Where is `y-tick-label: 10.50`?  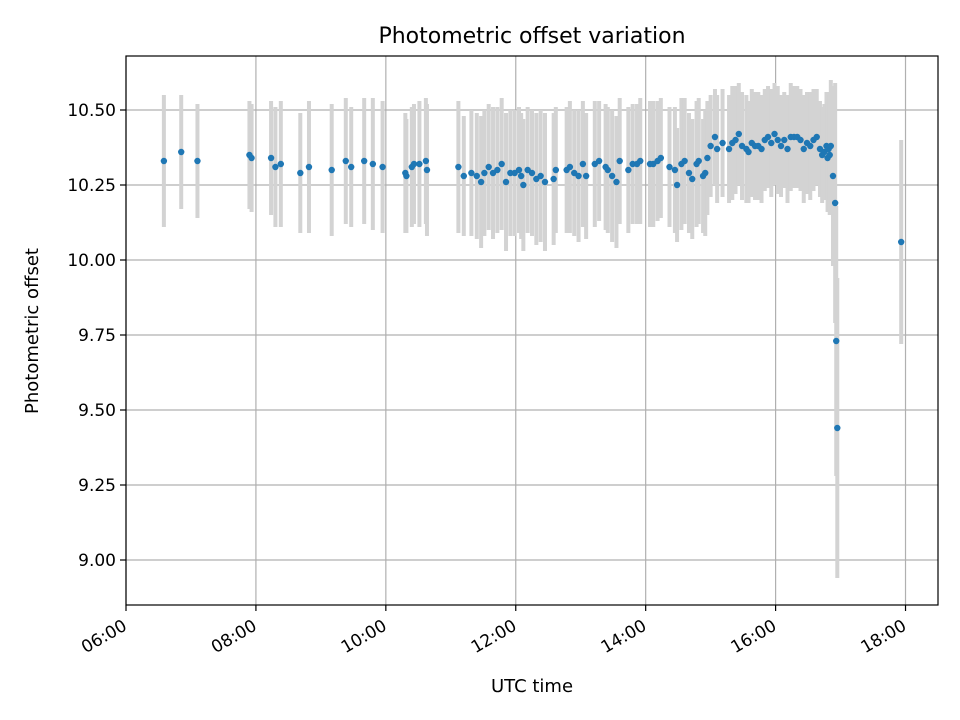 y-tick-label: 10.50 is located at coordinates (91, 111).